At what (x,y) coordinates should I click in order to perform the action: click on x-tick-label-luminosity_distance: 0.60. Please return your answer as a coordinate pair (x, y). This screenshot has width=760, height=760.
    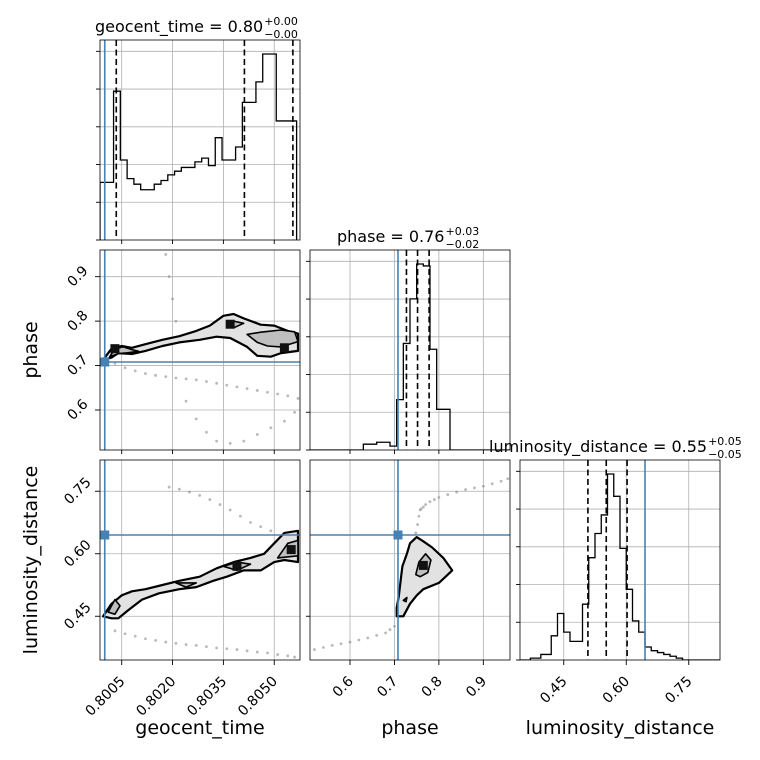
    Looking at the image, I should click on (616, 690).